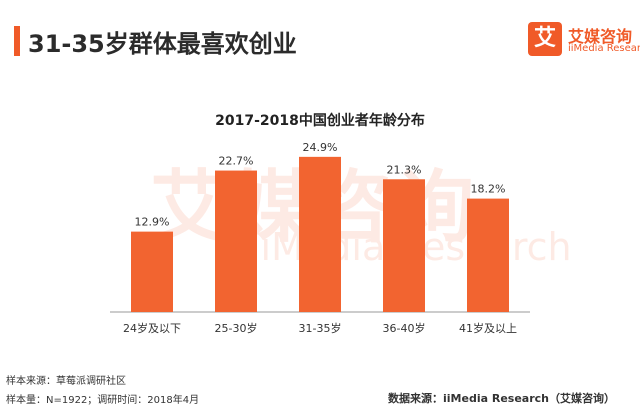  What do you see at coordinates (488, 189) in the screenshot?
I see `data-label-4: 18.2%` at bounding box center [488, 189].